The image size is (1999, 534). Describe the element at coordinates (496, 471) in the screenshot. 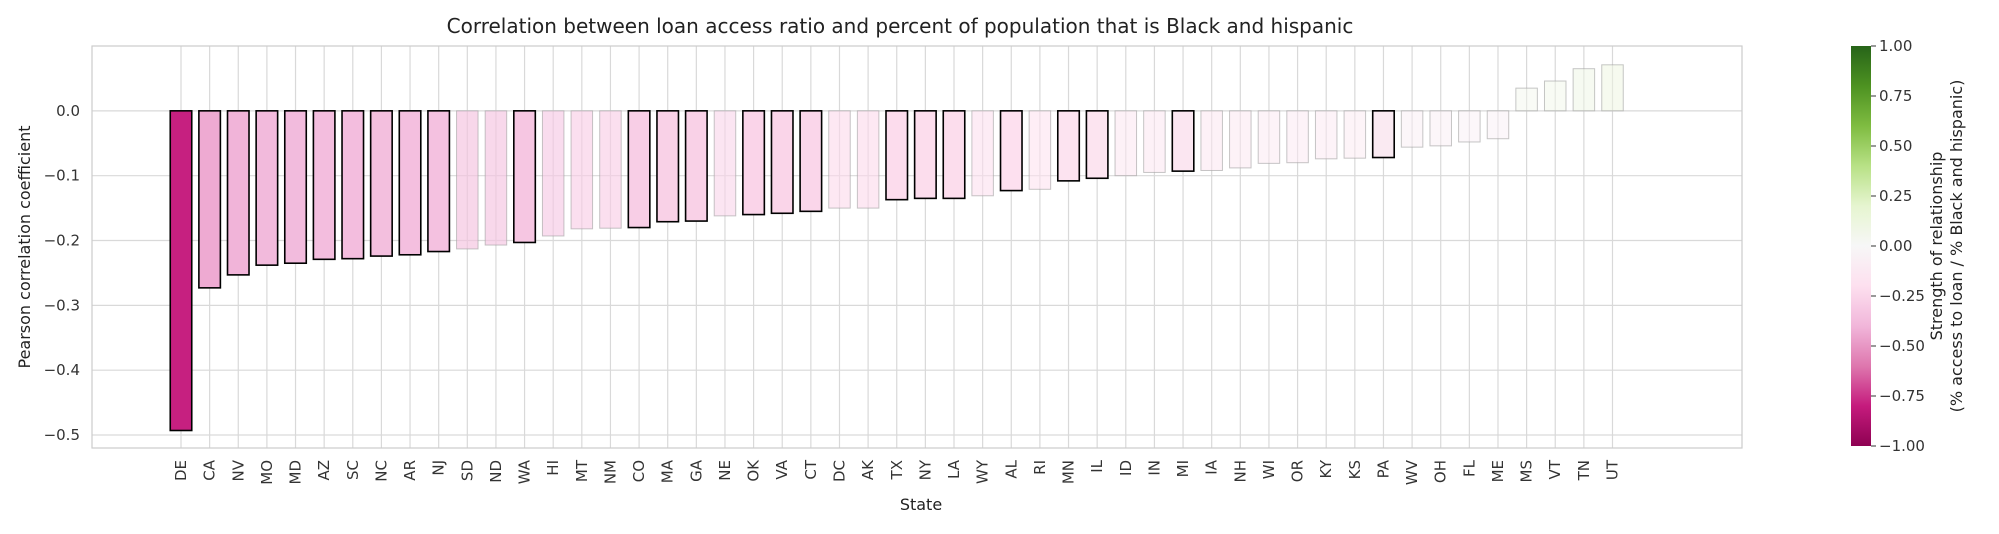

I see `x-tick-label: ND` at that location.